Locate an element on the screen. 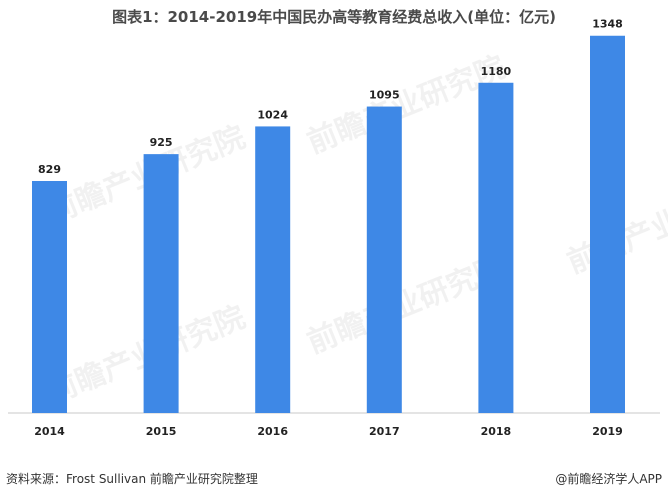 This screenshot has height=496, width=668. x-tick-label-2015: 2015 is located at coordinates (161, 431).